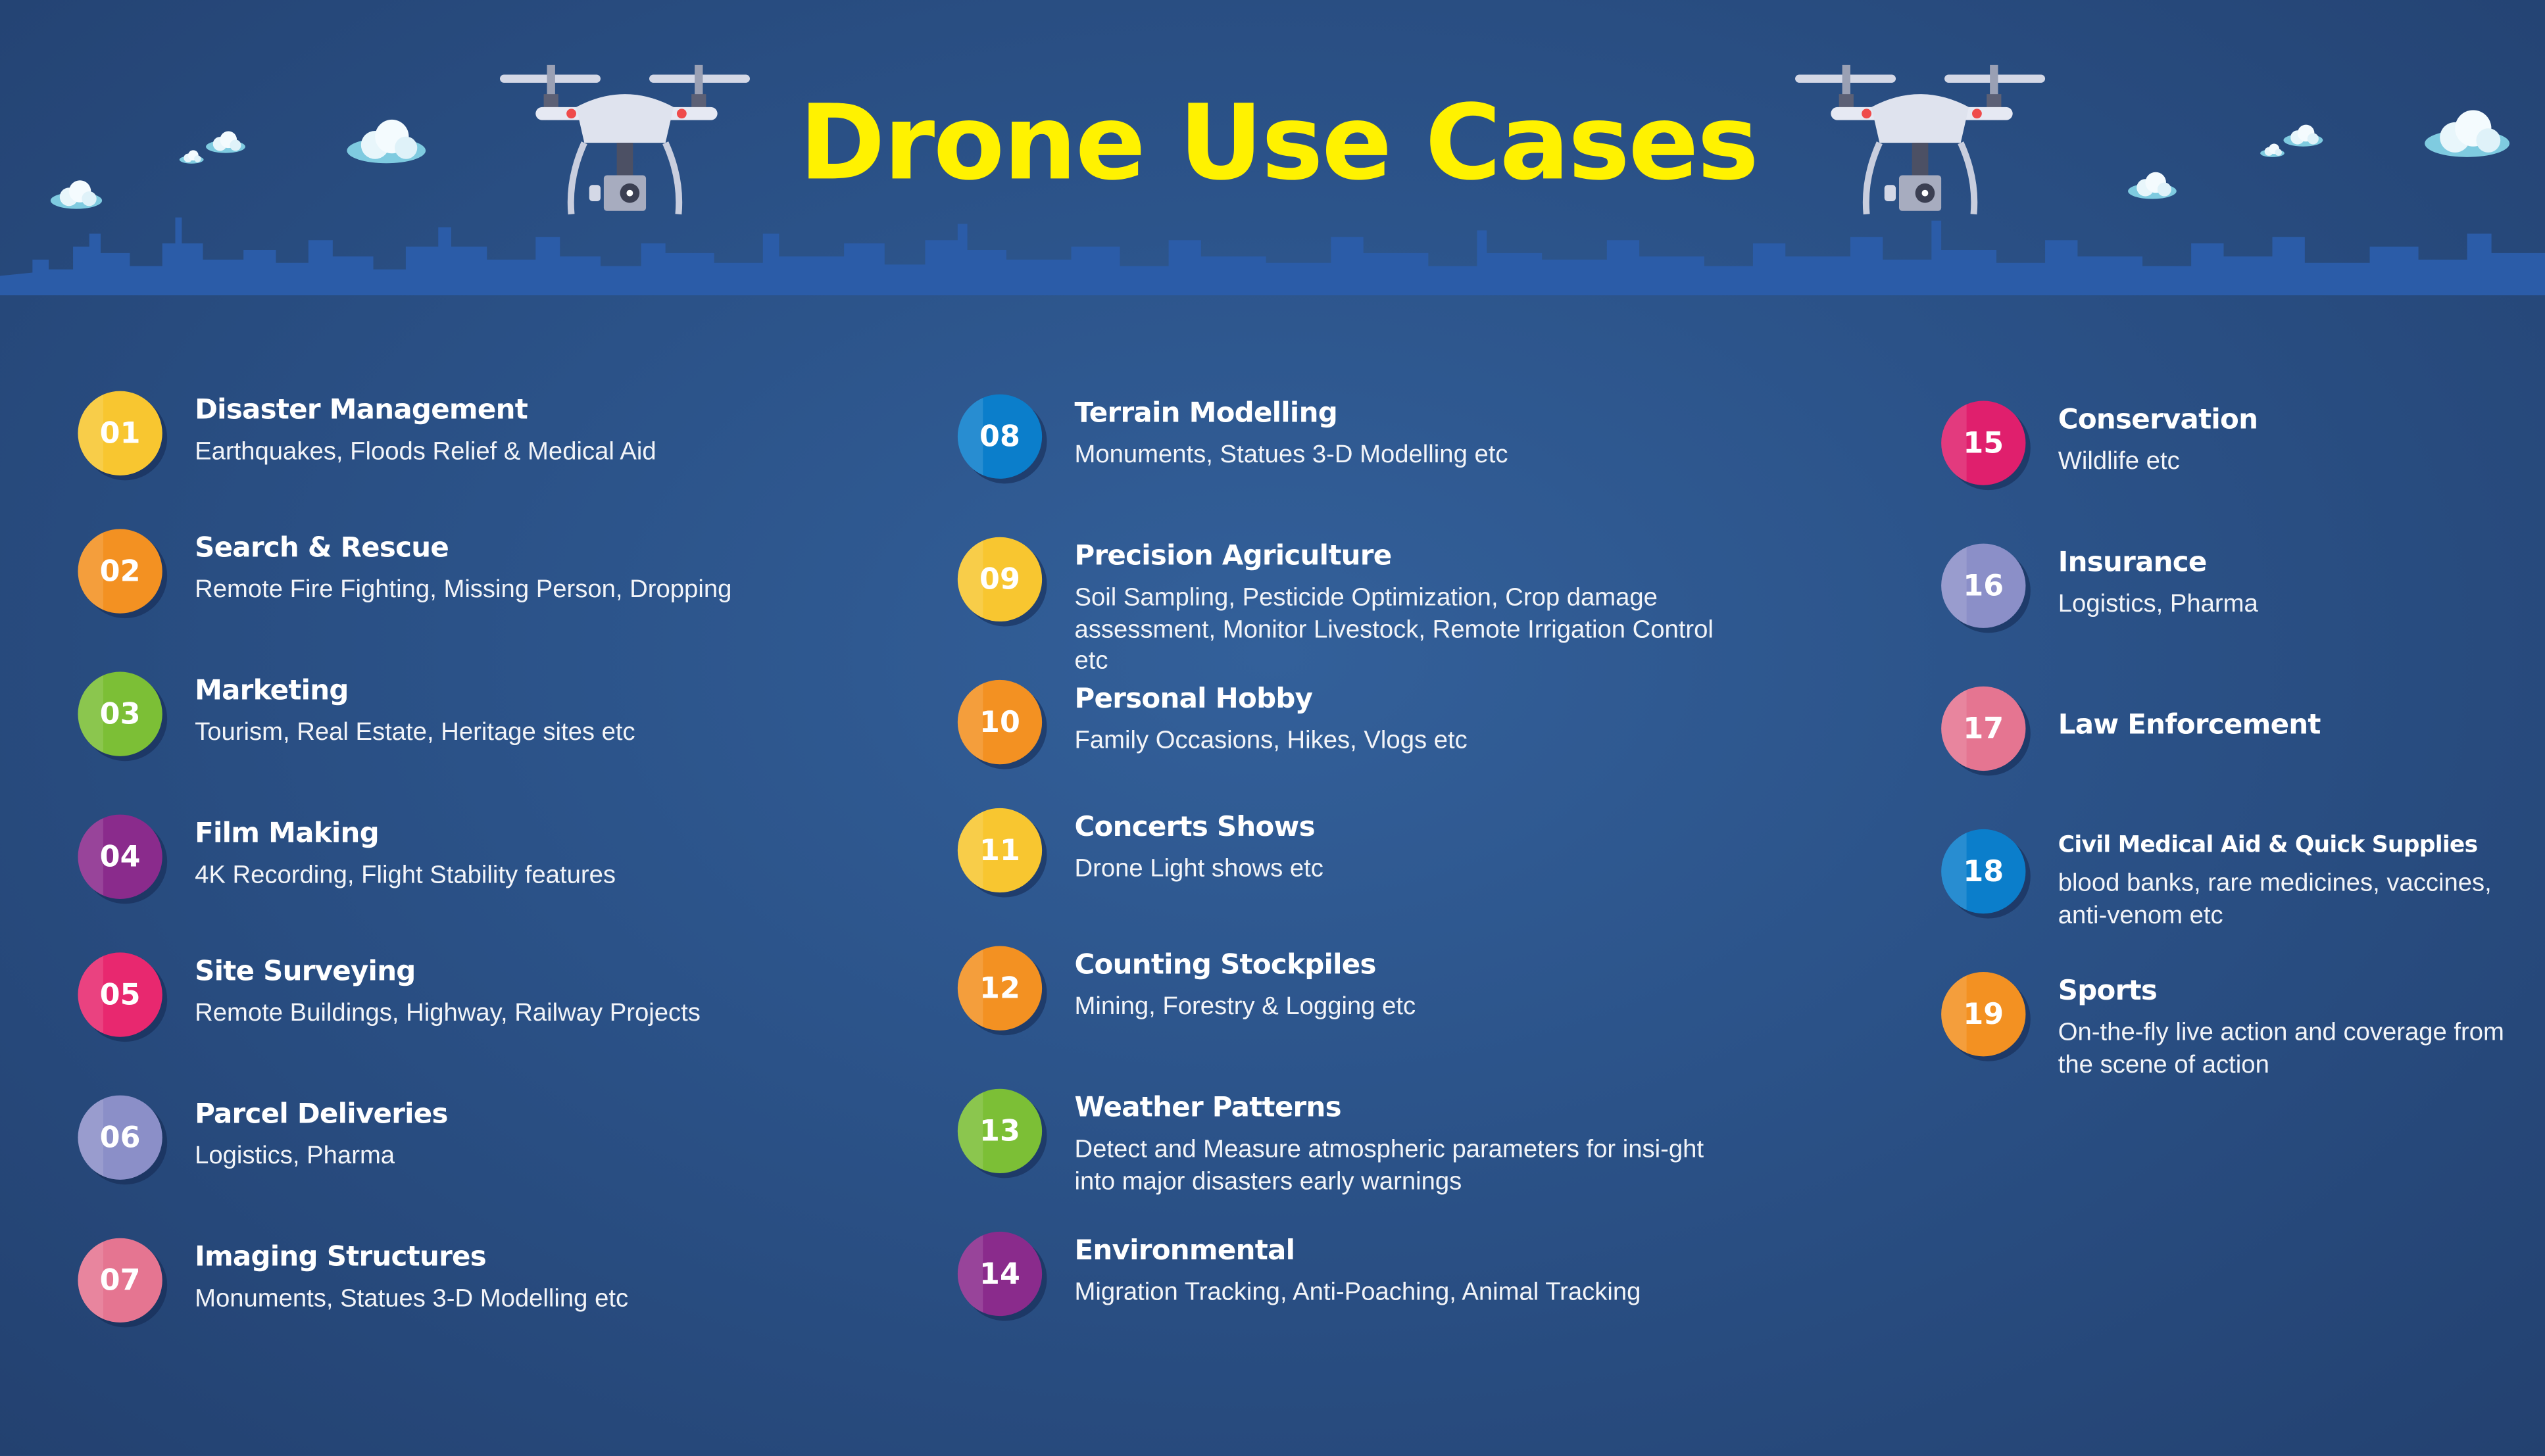 This screenshot has height=1456, width=2545. I want to click on number-badge: 01, so click(120, 433).